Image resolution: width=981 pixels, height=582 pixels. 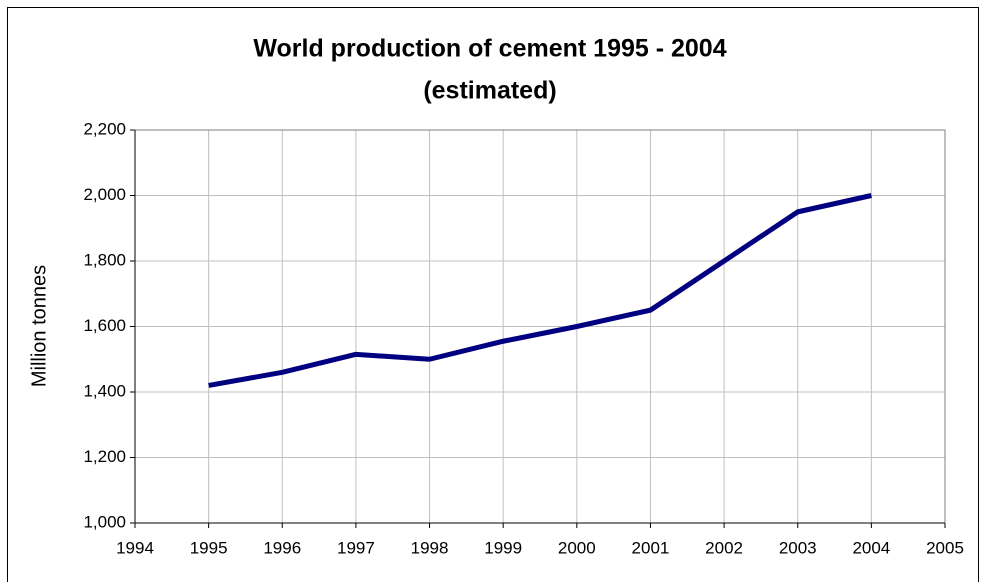 I want to click on y-axis-label: Million tonnes, so click(x=39, y=326).